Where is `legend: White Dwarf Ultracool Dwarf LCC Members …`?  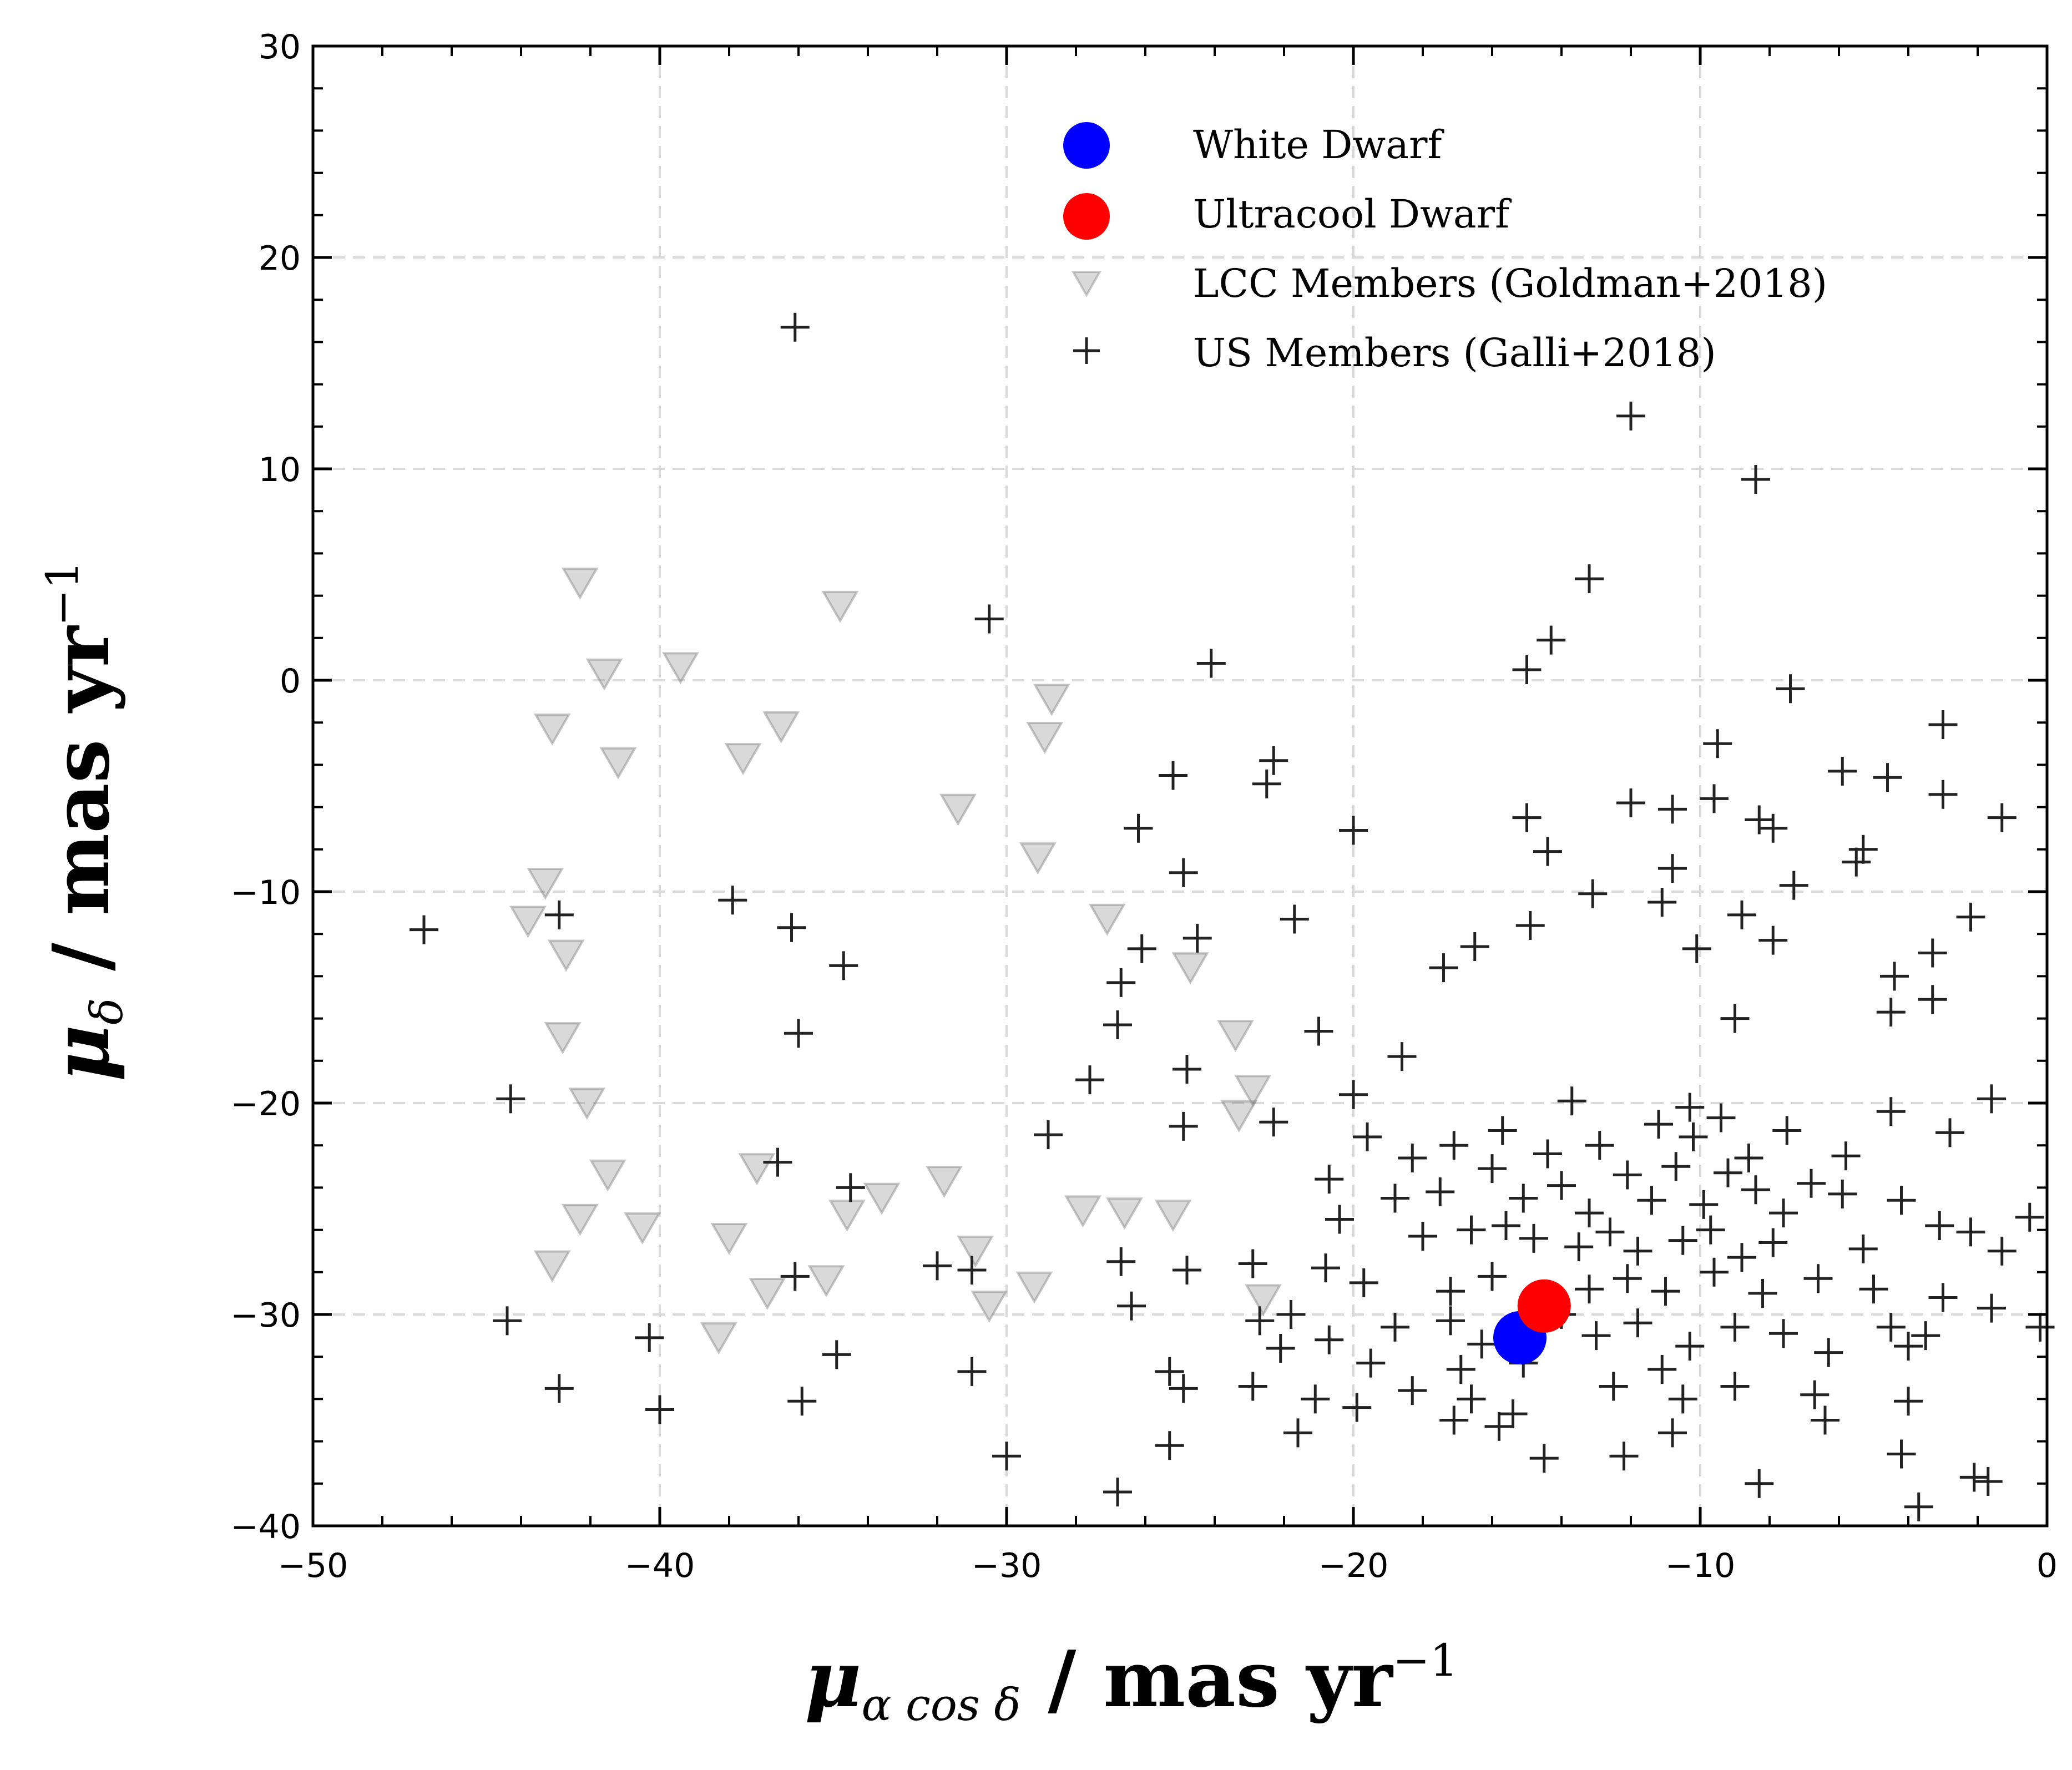
legend: White Dwarf Ultracool Dwarf LCC Members … is located at coordinates (1445, 249).